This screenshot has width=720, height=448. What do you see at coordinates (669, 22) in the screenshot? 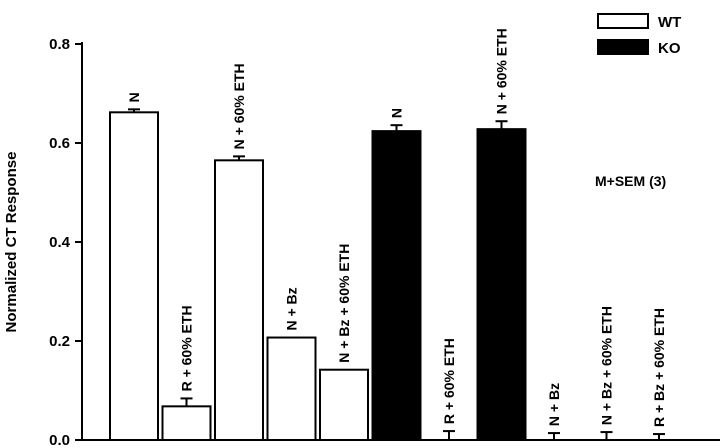
I see `legend-label-wt: WT` at bounding box center [669, 22].